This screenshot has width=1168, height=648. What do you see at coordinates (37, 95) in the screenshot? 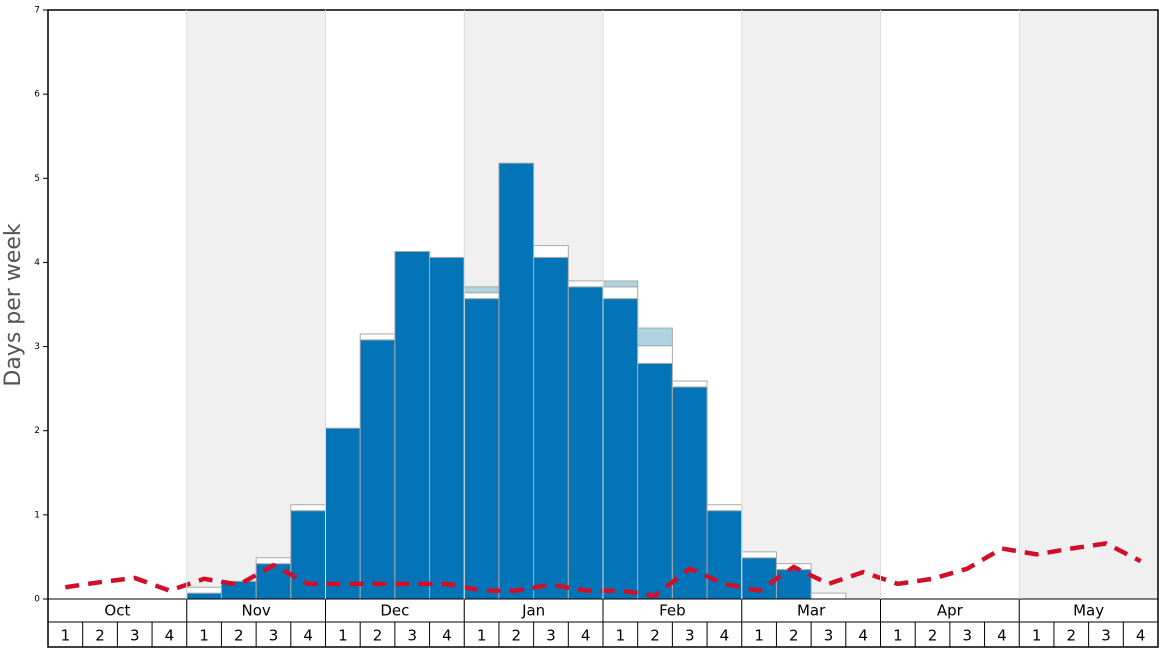
I see `y-tick-label: 6` at bounding box center [37, 95].